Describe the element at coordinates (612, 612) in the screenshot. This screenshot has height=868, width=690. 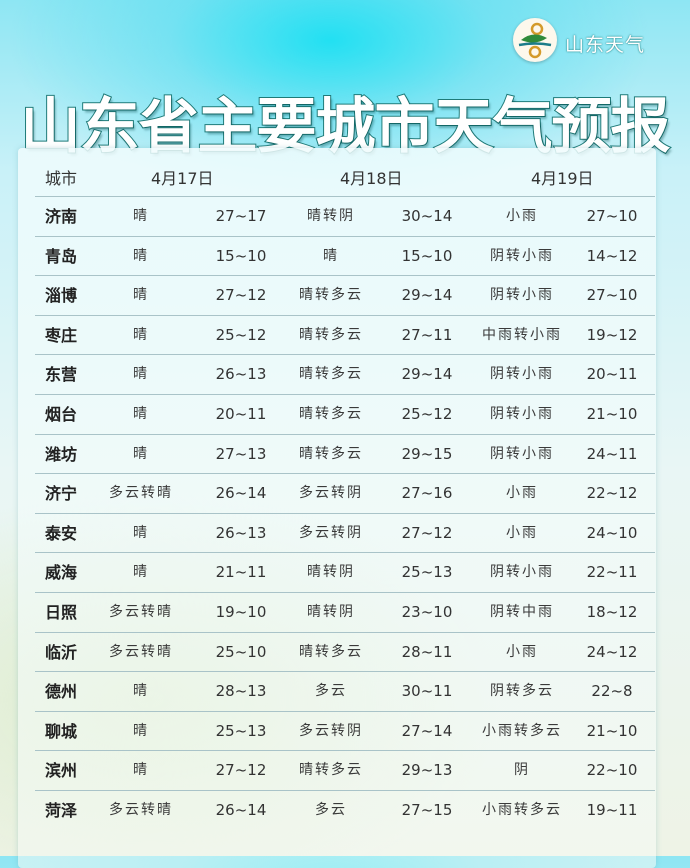
I see `temp-day3: 18~12` at that location.